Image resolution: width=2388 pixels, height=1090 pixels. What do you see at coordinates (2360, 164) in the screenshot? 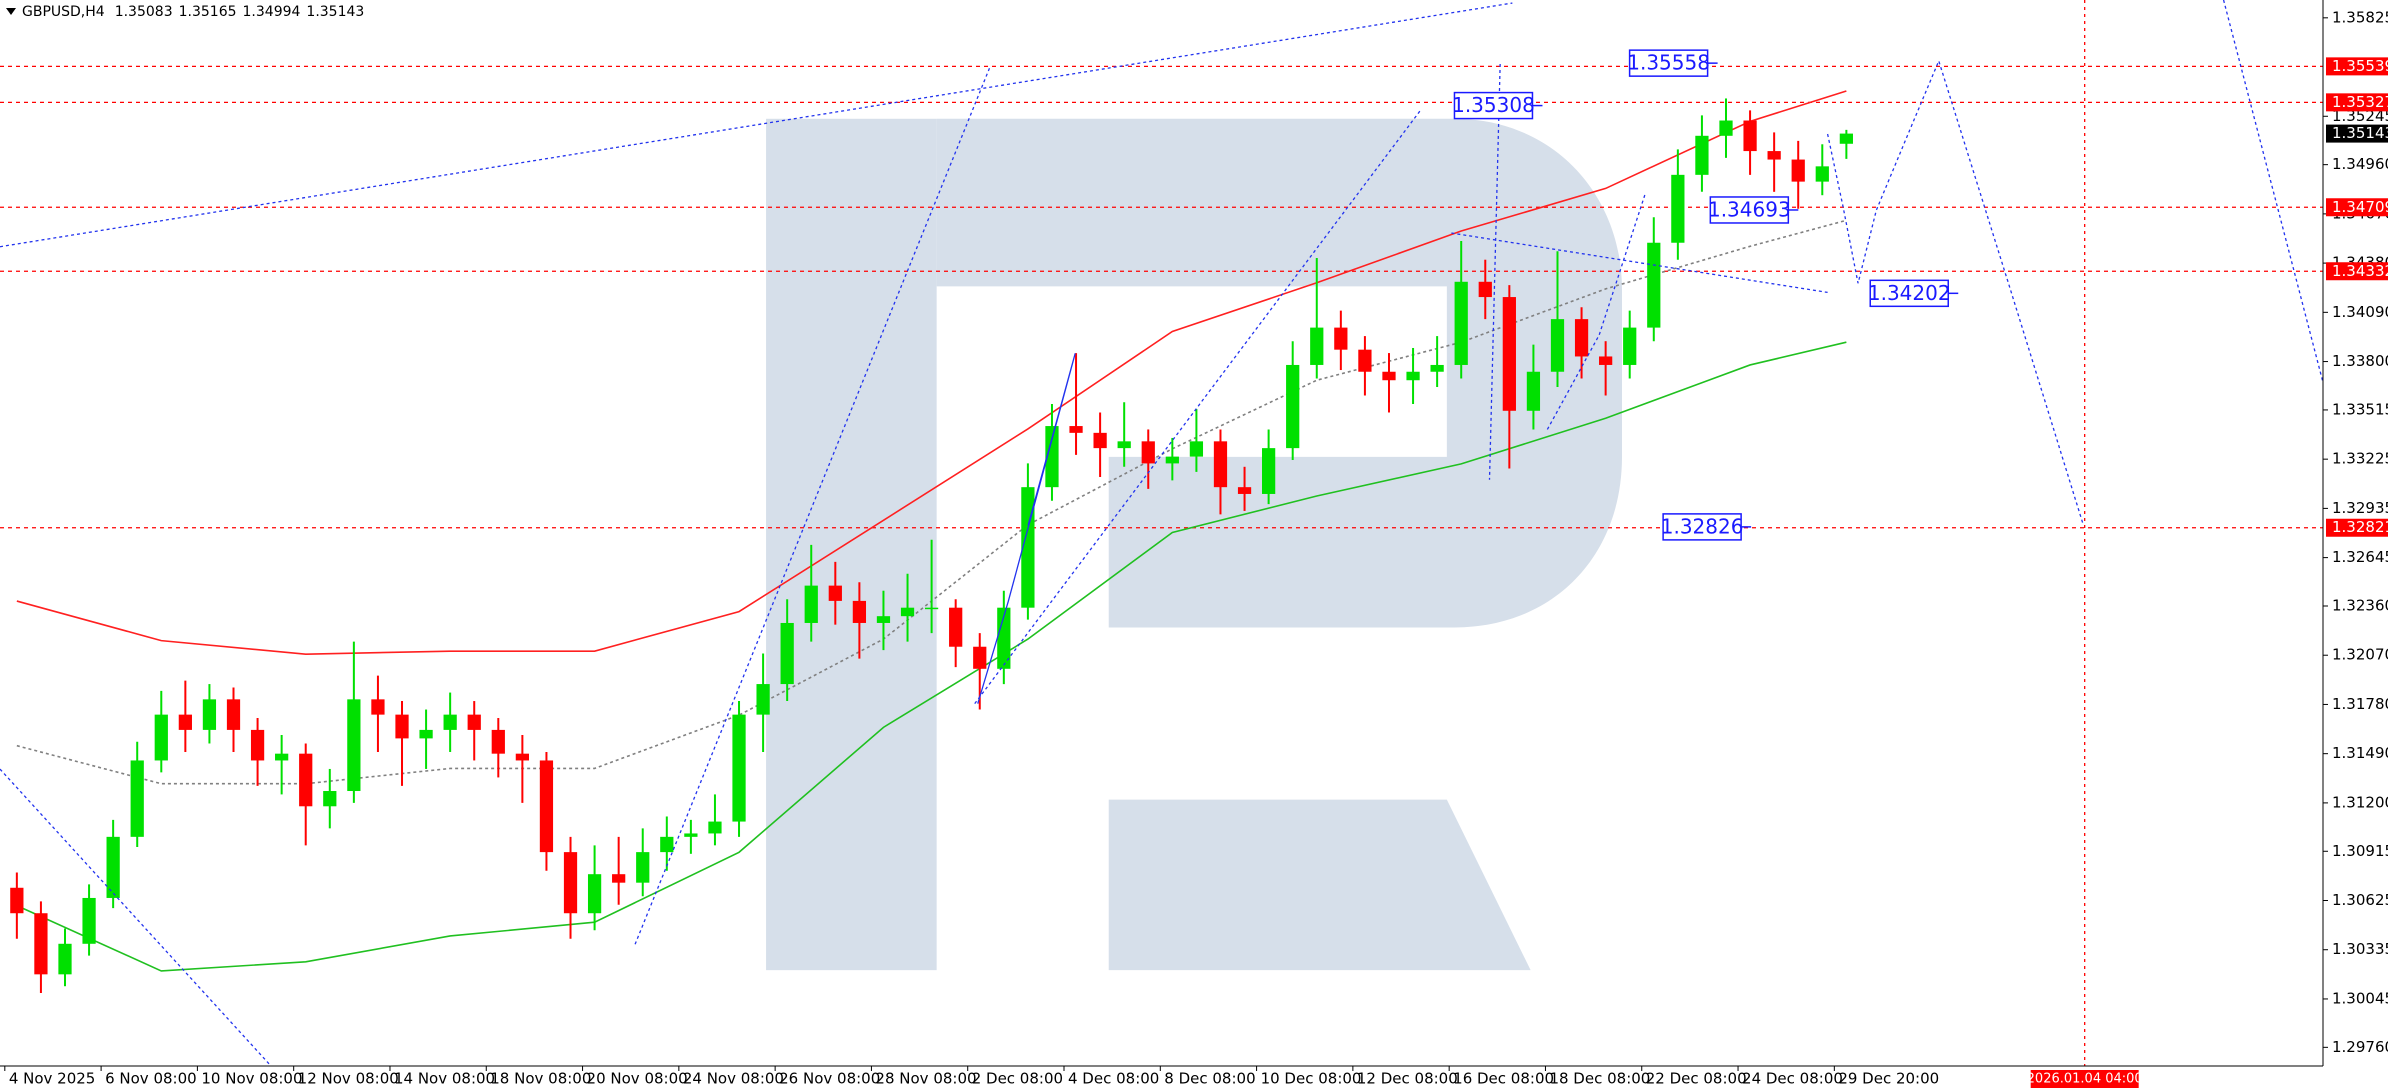
I see `y-tick-label: 1.34960` at bounding box center [2360, 164].